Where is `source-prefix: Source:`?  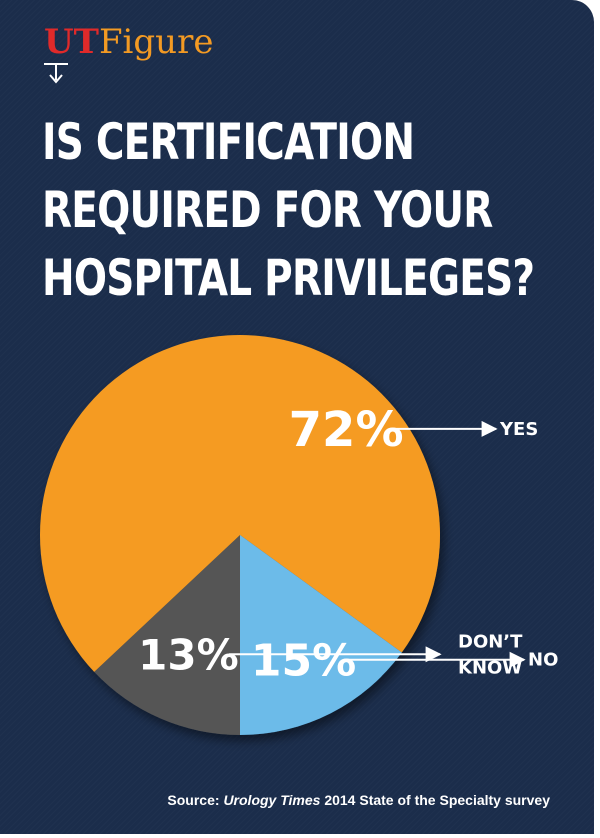 source-prefix: Source: is located at coordinates (195, 800).